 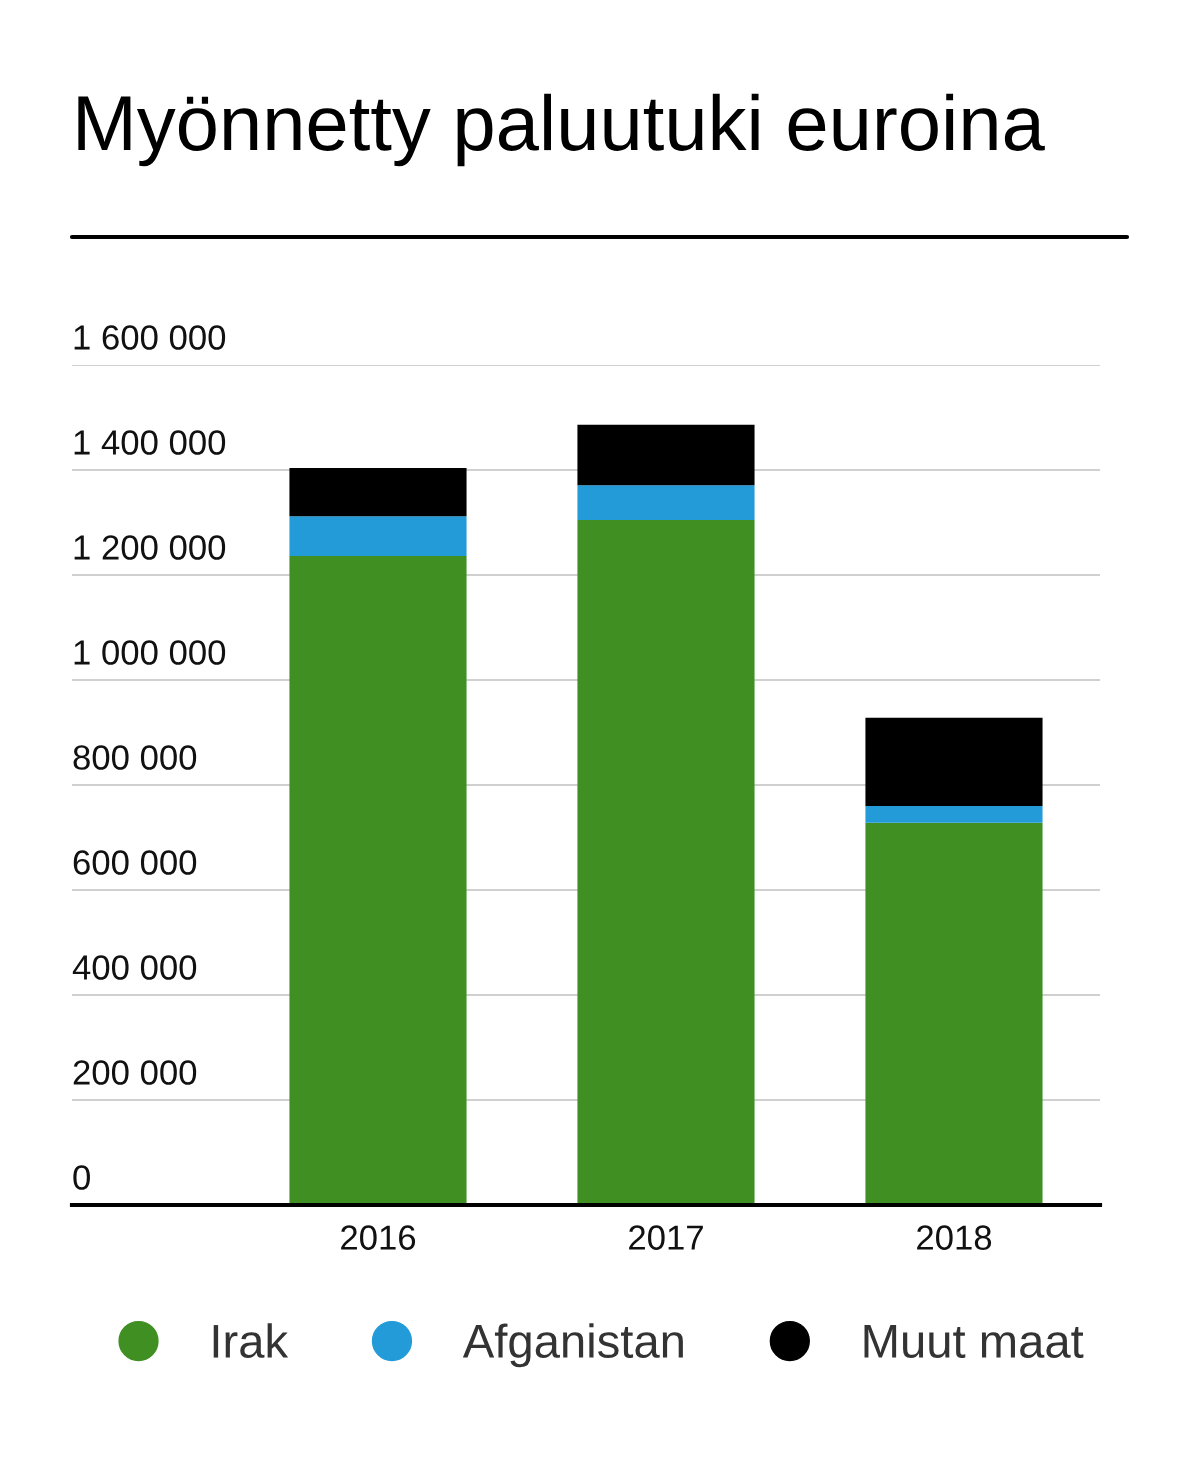 I want to click on legend-label: Irak, so click(x=251, y=1341).